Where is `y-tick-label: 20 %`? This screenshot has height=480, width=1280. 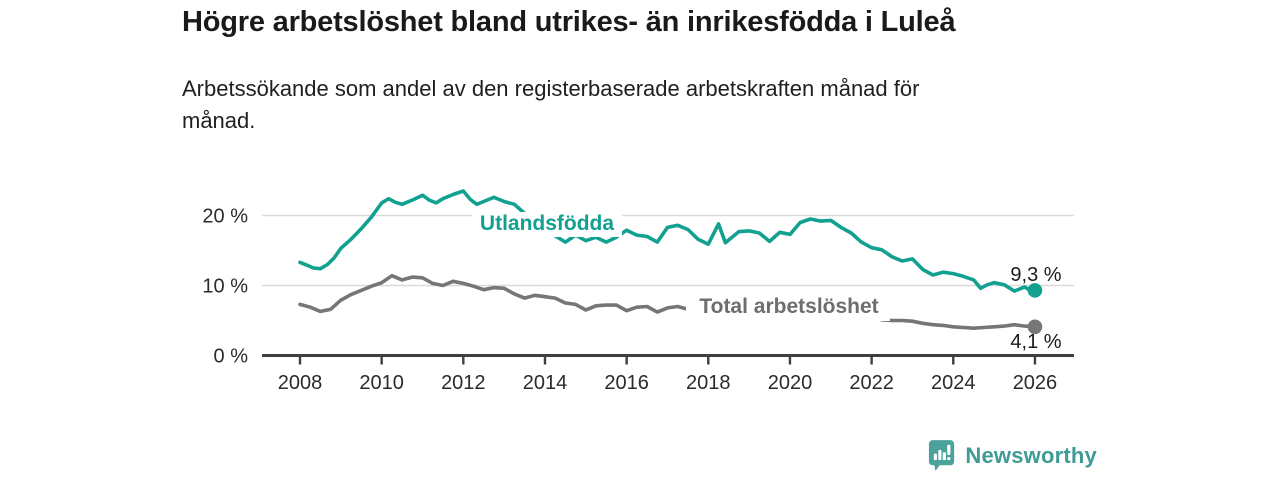
y-tick-label: 20 % is located at coordinates (225, 217).